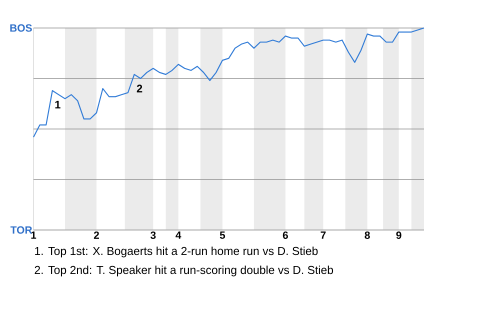  What do you see at coordinates (33, 235) in the screenshot?
I see `x-tick-label: 1` at bounding box center [33, 235].